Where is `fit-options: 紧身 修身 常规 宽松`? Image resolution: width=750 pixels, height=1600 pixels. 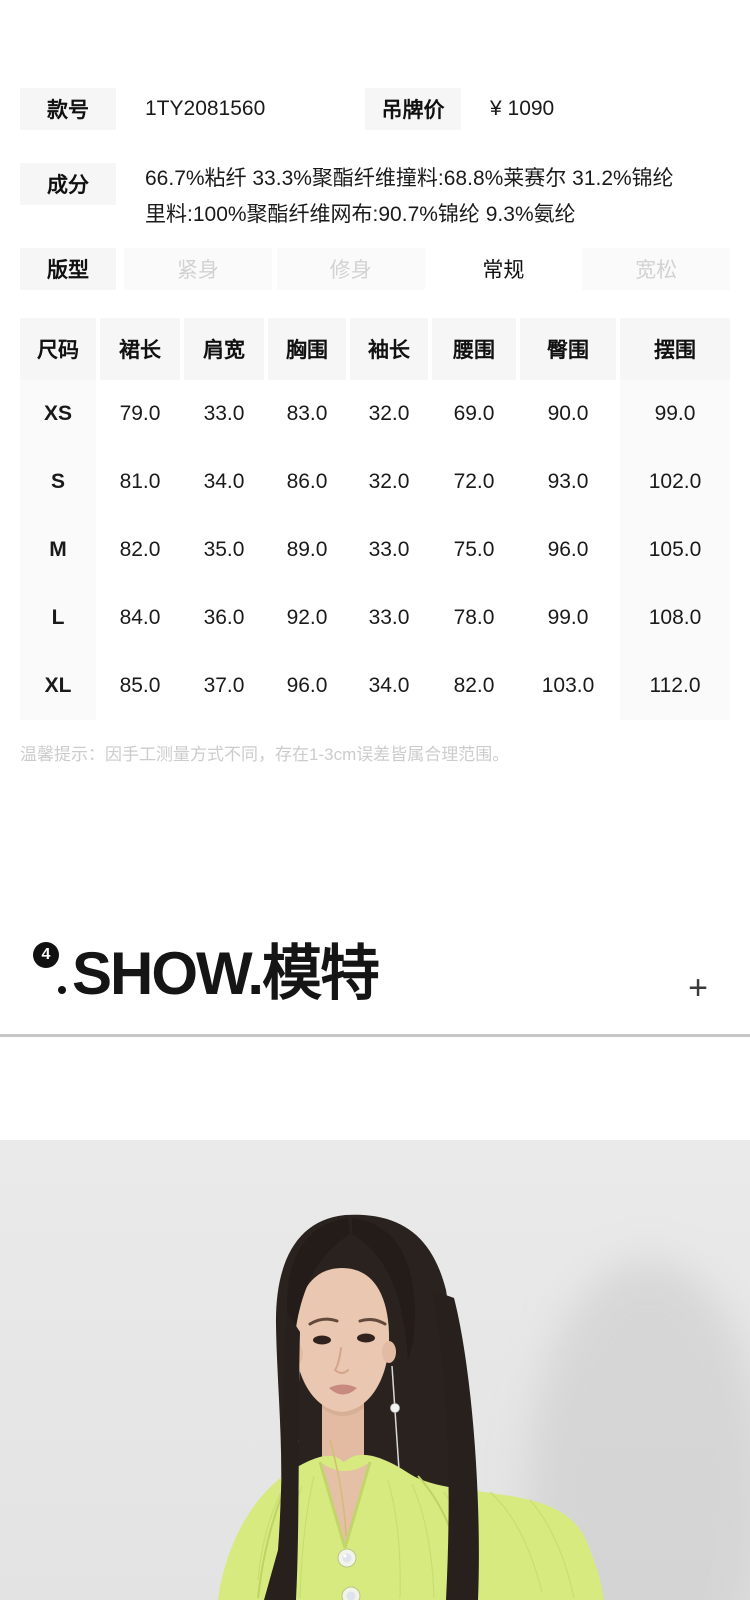
fit-options: 紧身 修身 常规 宽松 is located at coordinates (427, 269).